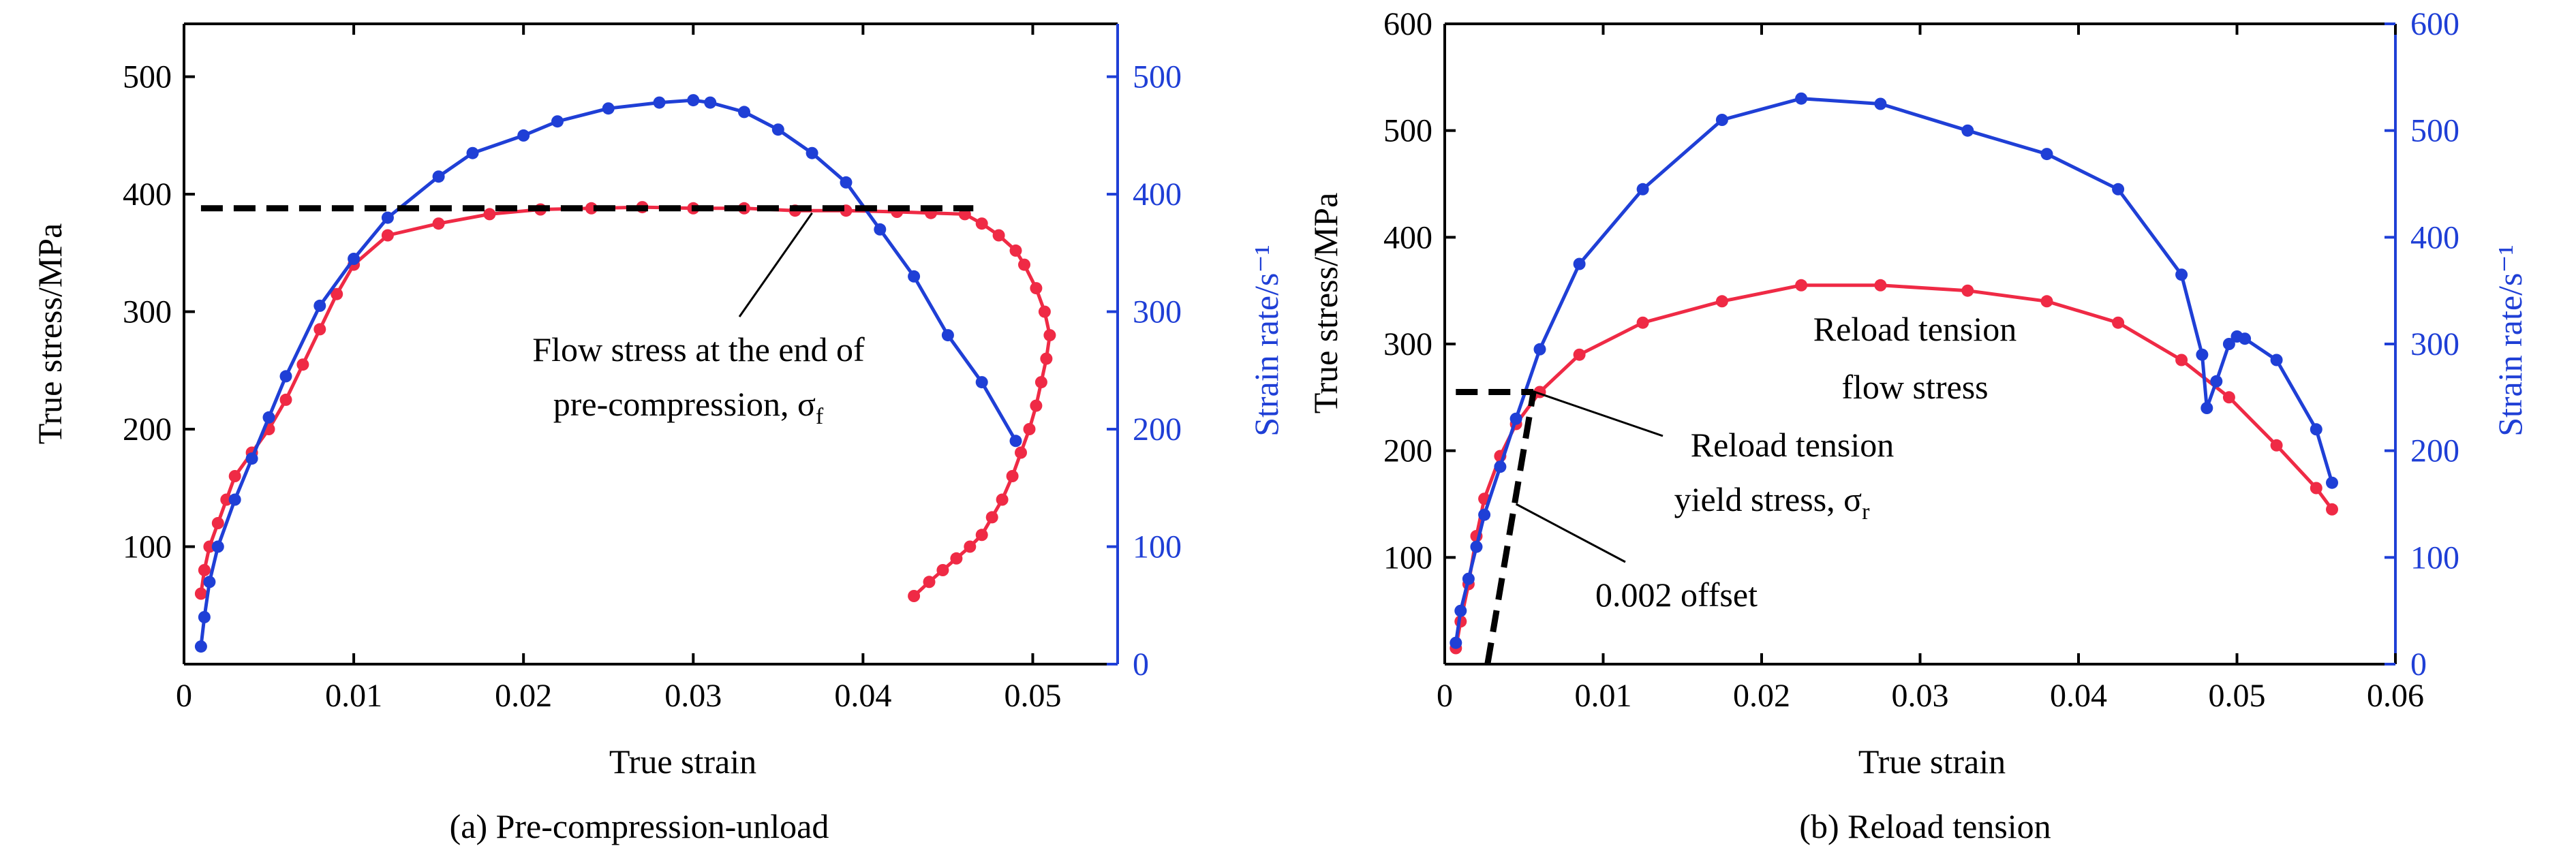  I want to click on panel-a-y2-tick-label: 500, so click(1157, 77).